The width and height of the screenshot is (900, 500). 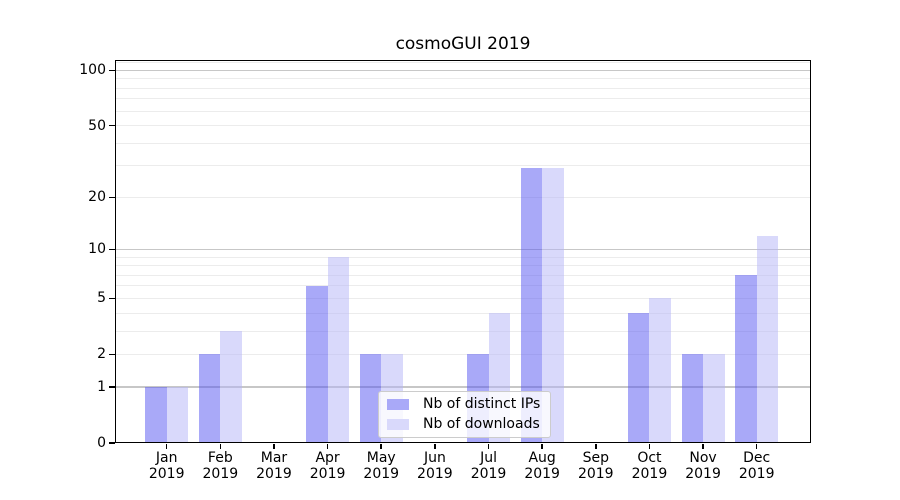 What do you see at coordinates (370, 398) in the screenshot?
I see `bar-nb-of-distinct-ips-may-2019` at bounding box center [370, 398].